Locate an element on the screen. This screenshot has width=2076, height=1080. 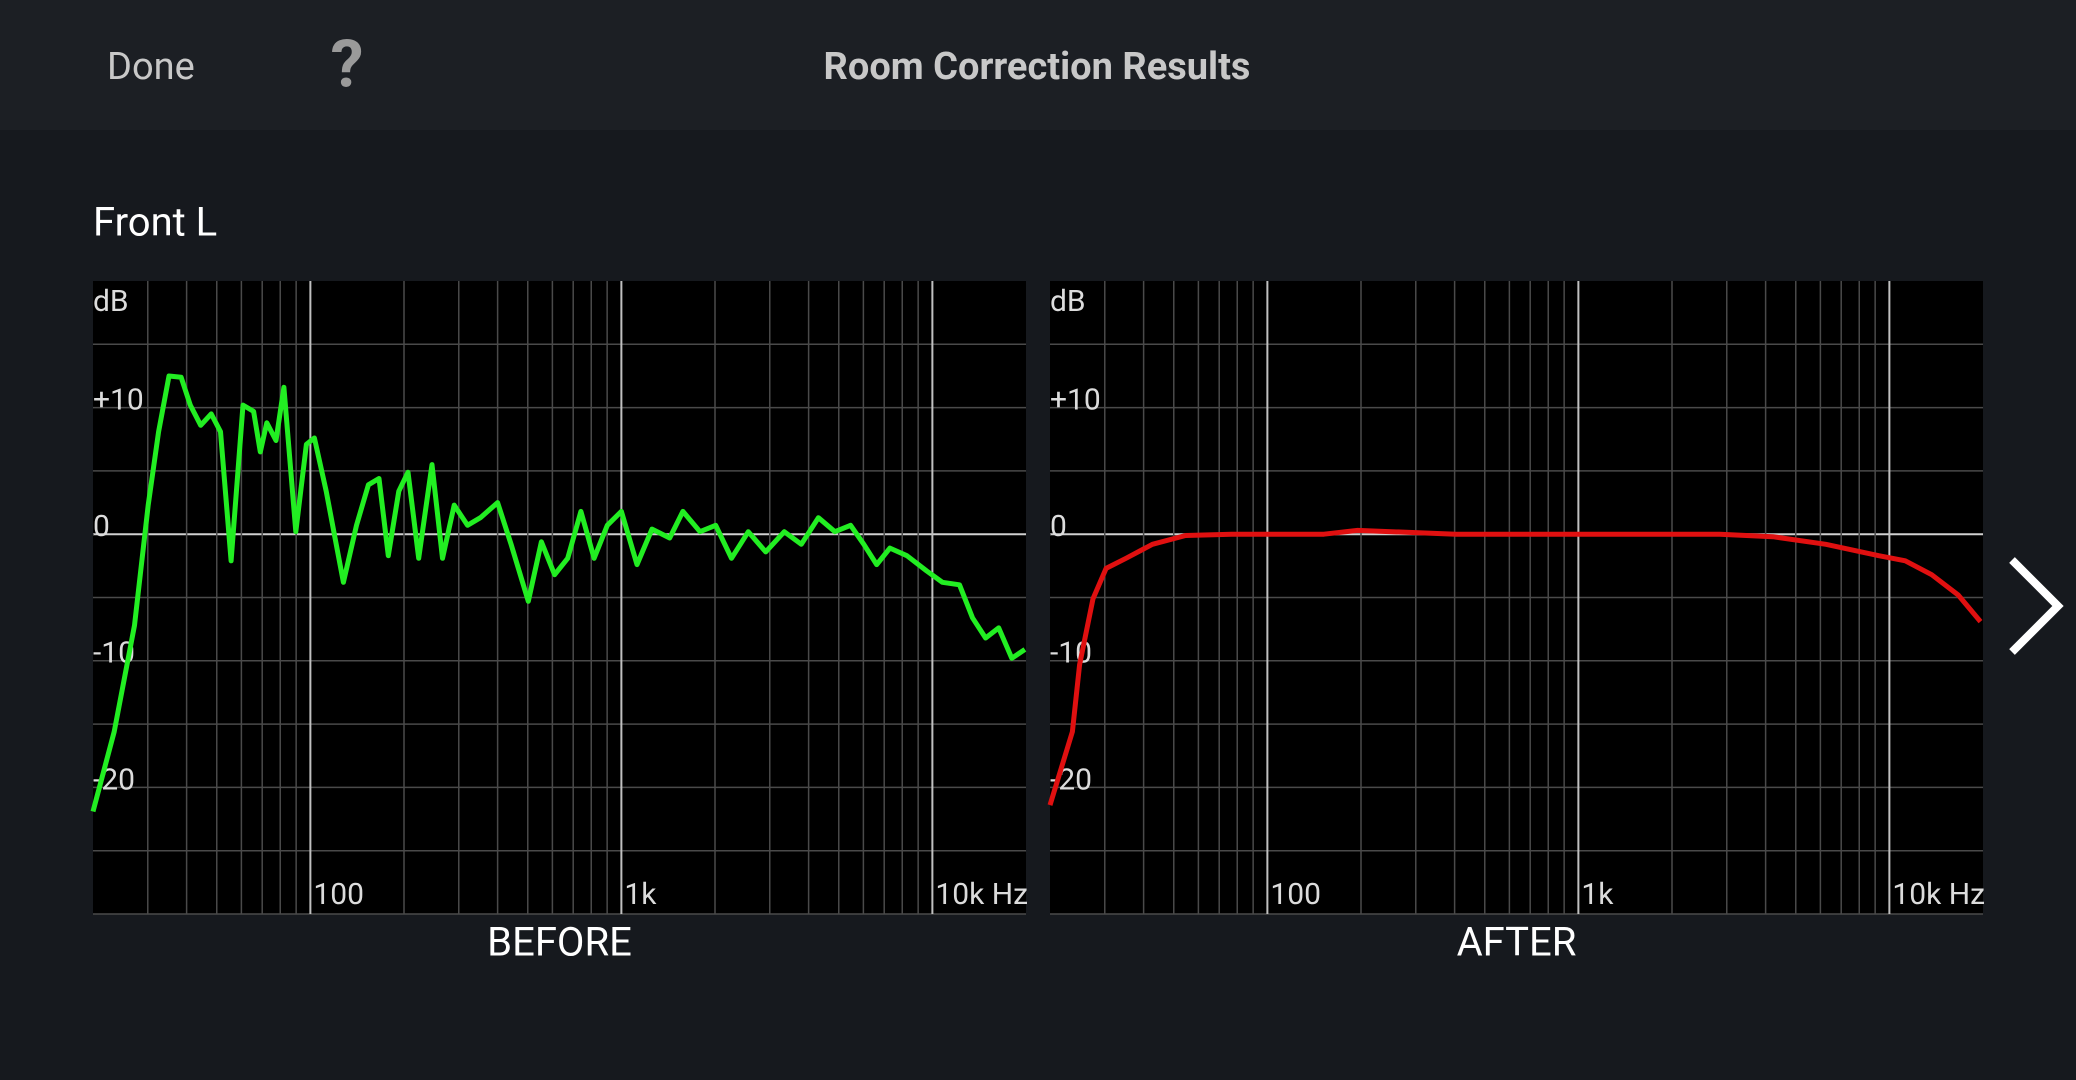
top-bar is located at coordinates (1038, 65).